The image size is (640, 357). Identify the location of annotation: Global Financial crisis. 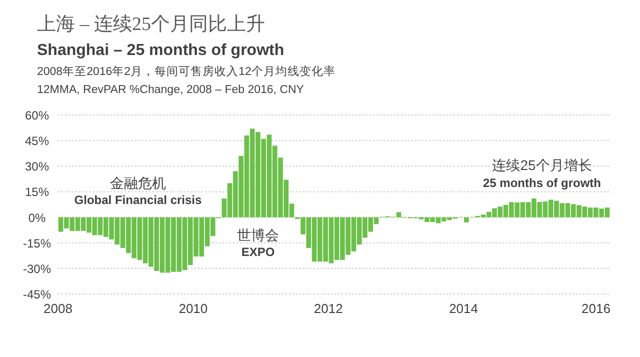
(138, 200).